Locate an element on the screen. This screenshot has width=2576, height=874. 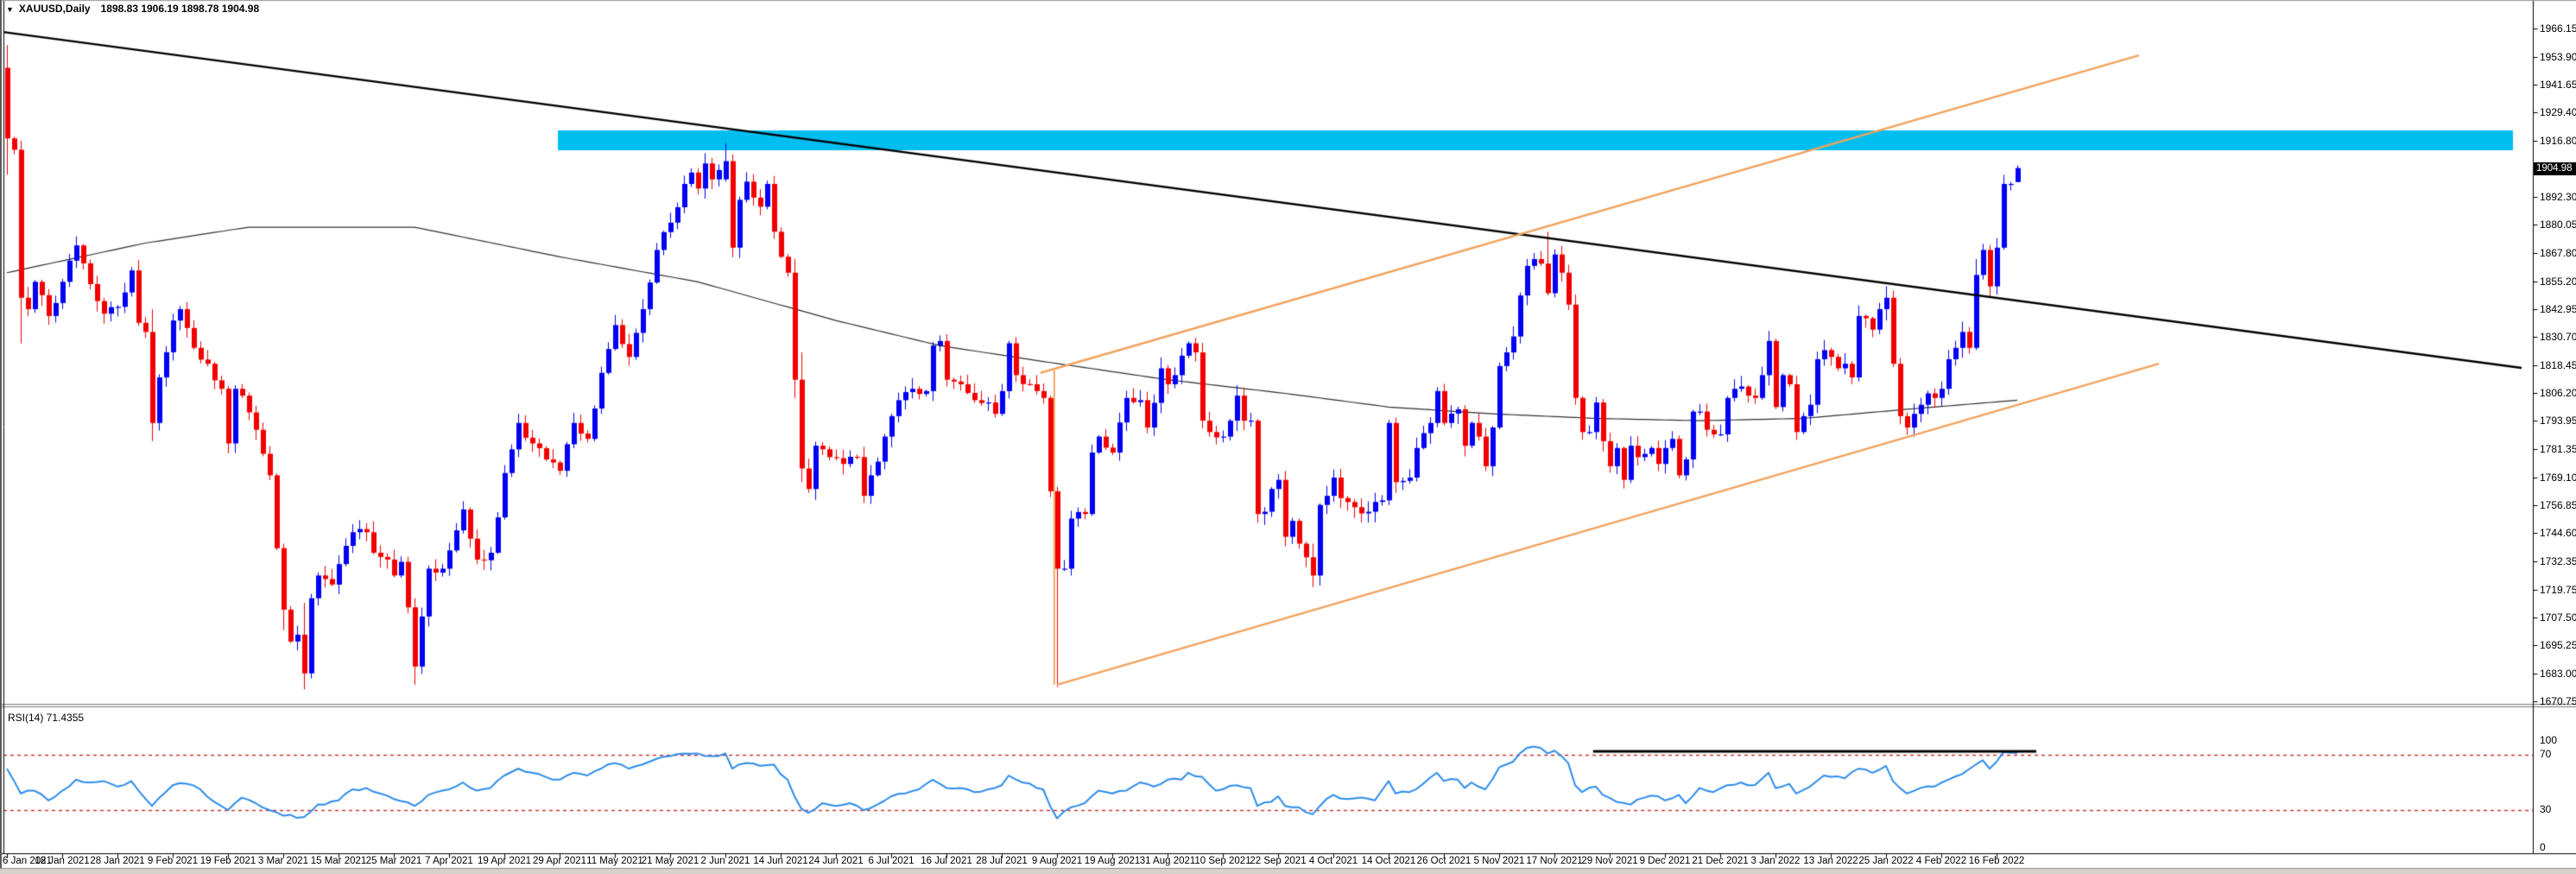
date-axis-label: 15 Mar 2021 is located at coordinates (338, 861).